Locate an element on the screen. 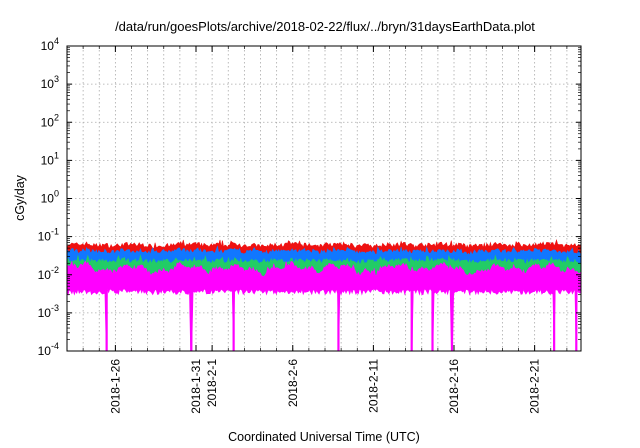 Image resolution: width=640 pixels, height=448 pixels. x-tick-label: 2018-2-21 is located at coordinates (535, 386).